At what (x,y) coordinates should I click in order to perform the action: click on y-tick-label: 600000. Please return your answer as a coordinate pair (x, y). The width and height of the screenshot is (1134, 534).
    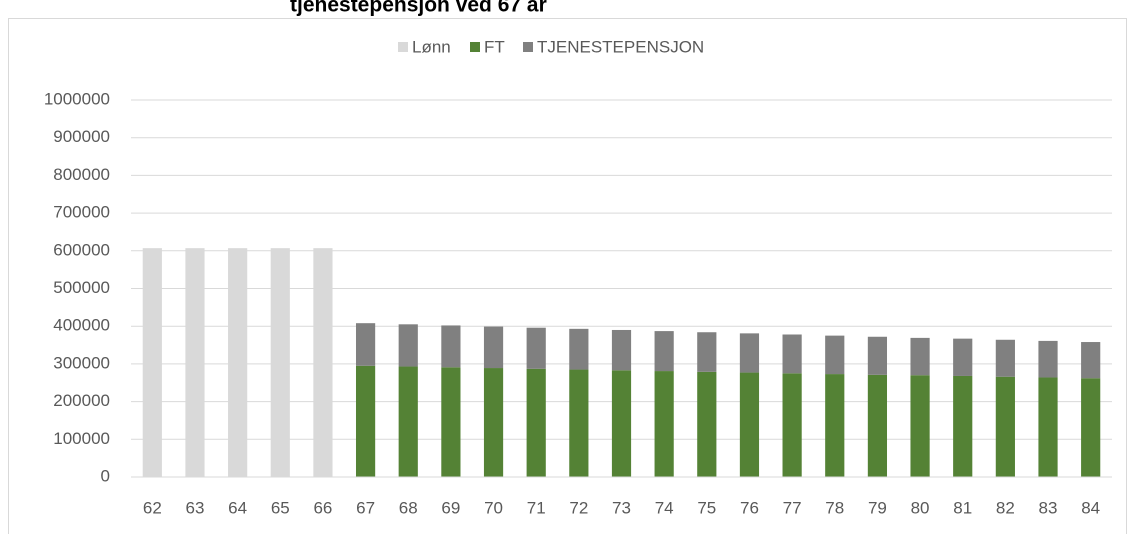
    Looking at the image, I should click on (81, 249).